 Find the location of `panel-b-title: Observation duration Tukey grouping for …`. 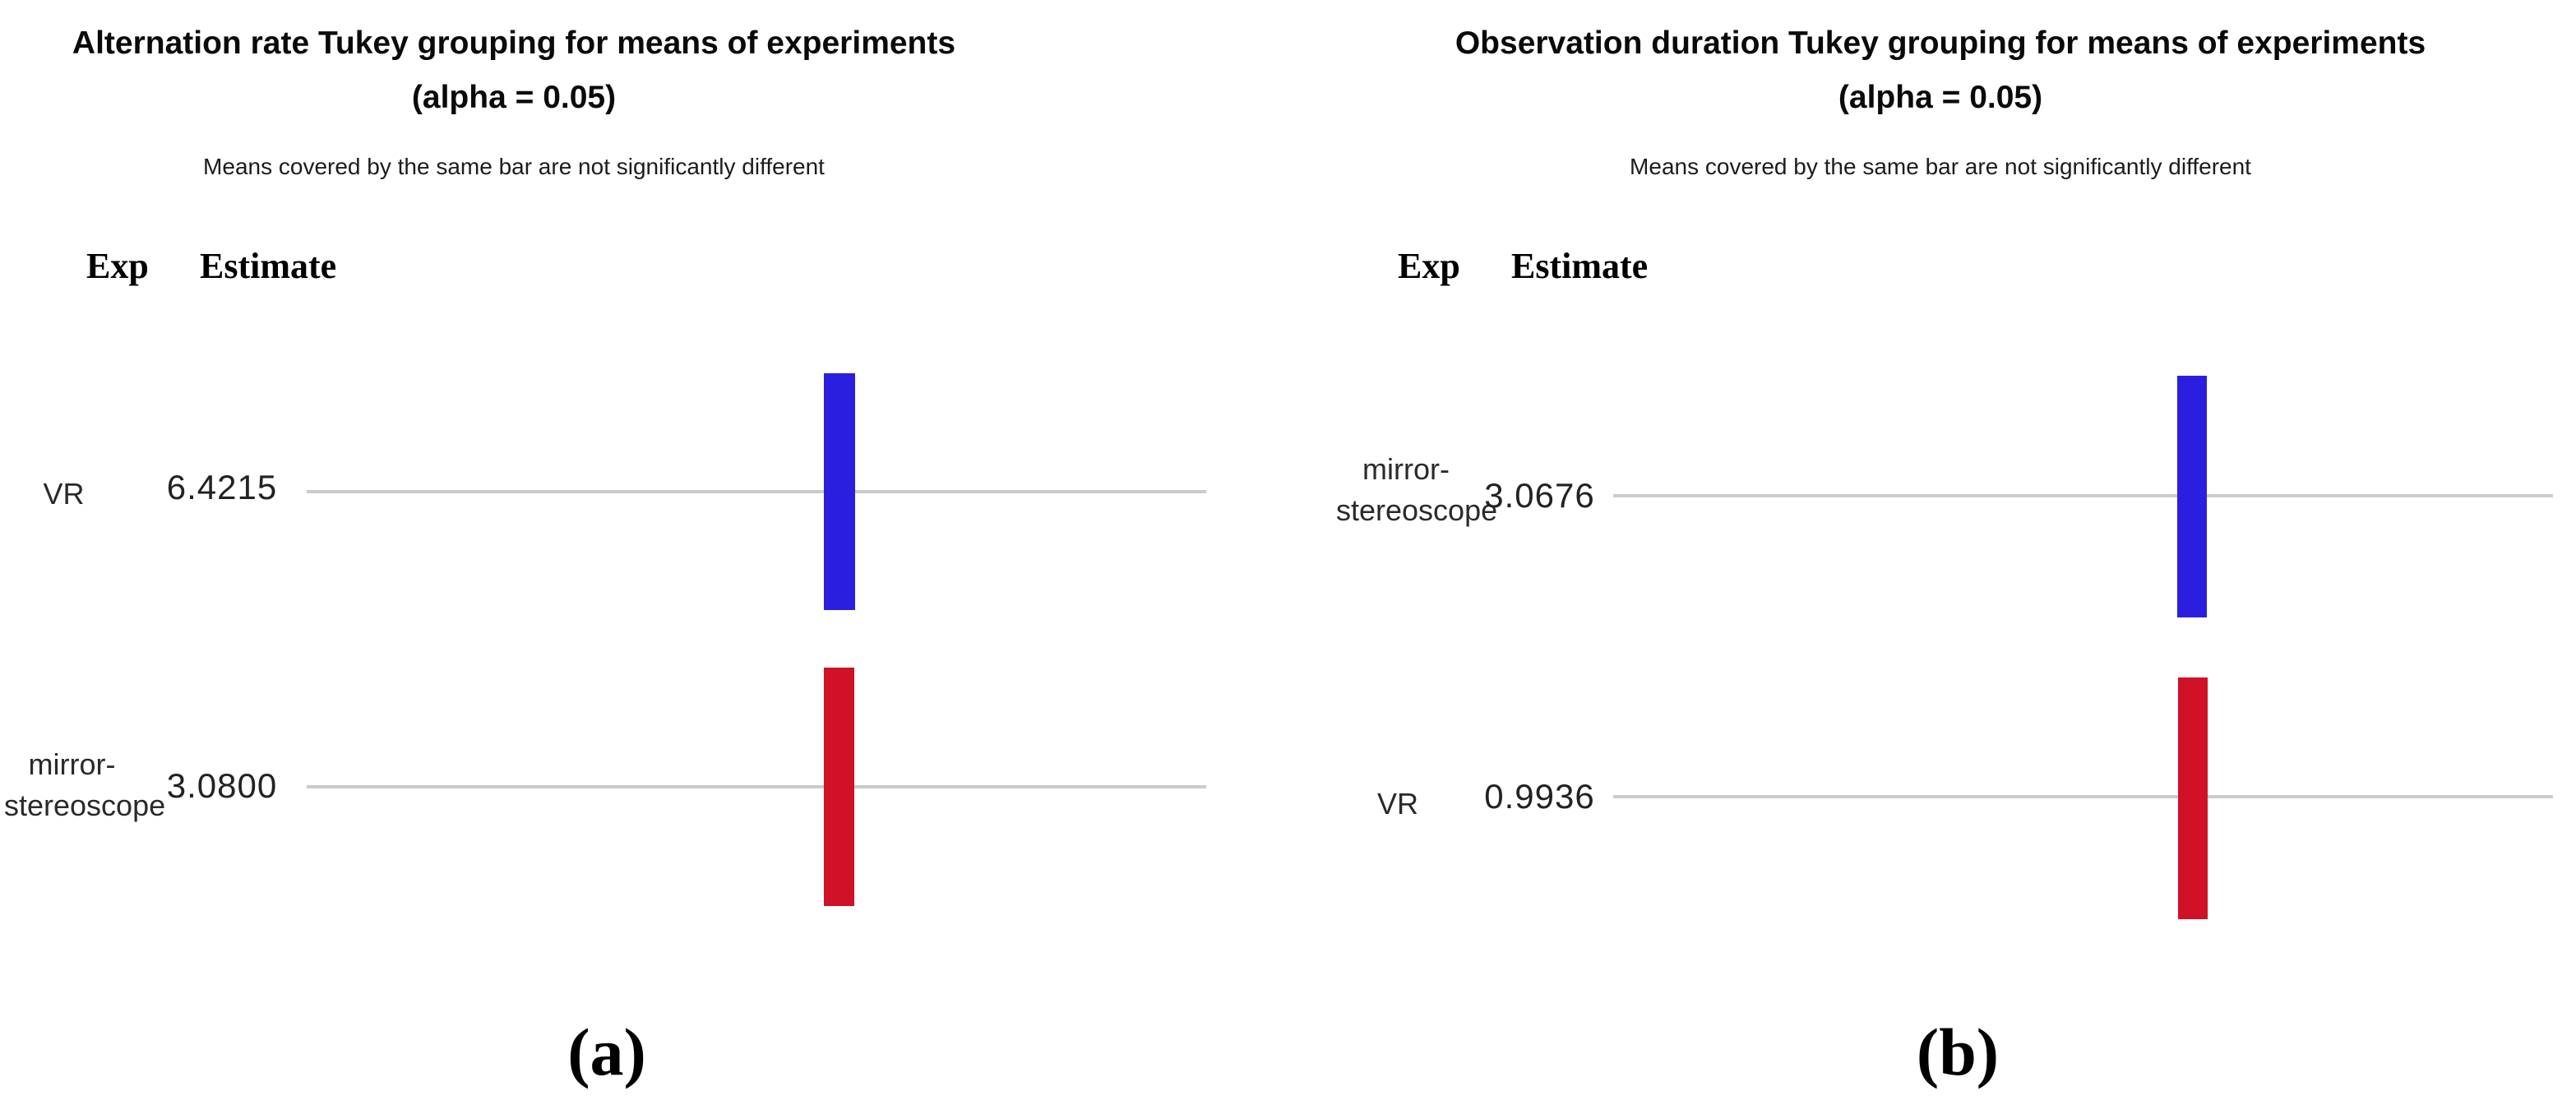

panel-b-title: Observation duration Tukey grouping for … is located at coordinates (1940, 70).